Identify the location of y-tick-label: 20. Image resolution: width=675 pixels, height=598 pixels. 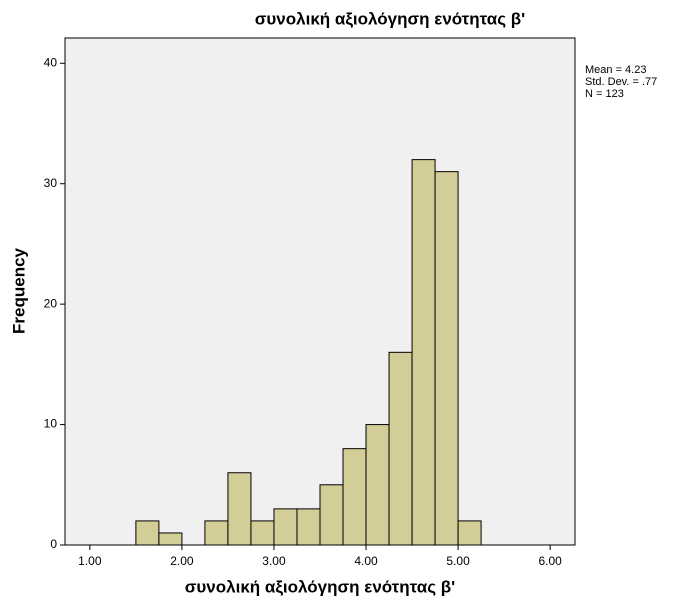
(51, 303).